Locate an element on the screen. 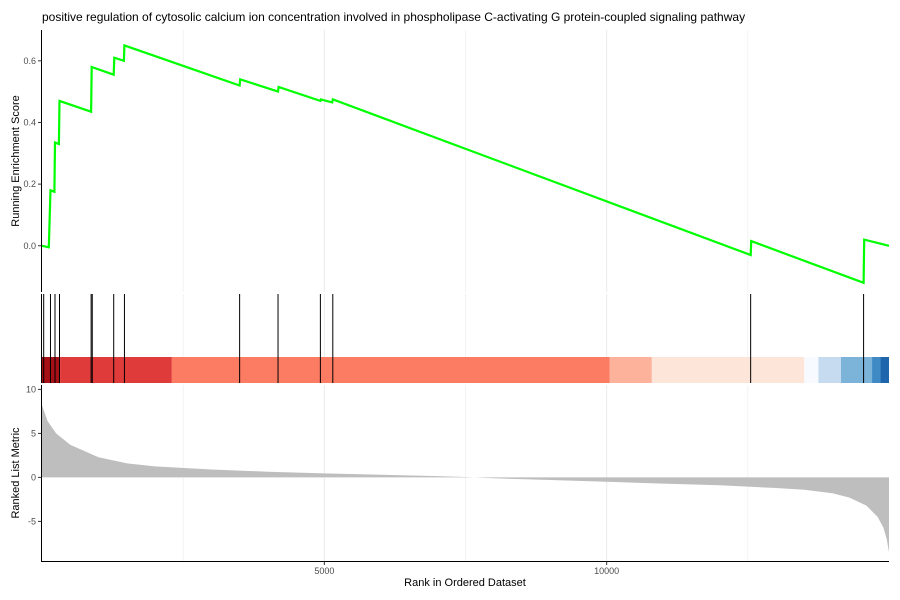  x-axis-title: Rank in Ordered Dataset is located at coordinates (465, 583).